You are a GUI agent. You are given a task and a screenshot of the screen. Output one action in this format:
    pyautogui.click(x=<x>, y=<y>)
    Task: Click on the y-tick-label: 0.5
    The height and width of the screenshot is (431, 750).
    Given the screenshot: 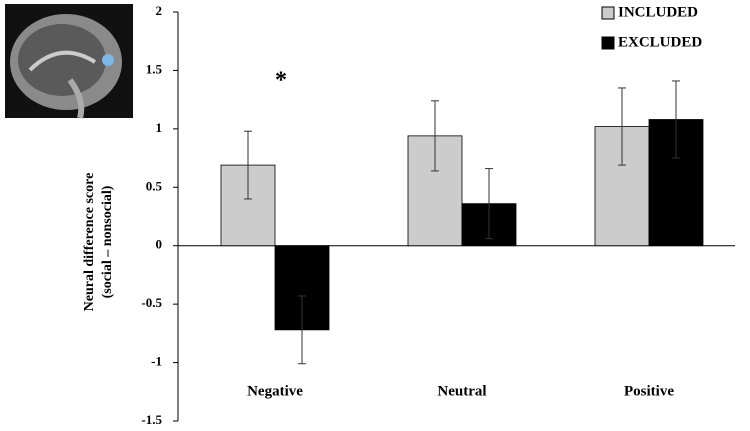 What is the action you would take?
    pyautogui.click(x=154, y=185)
    